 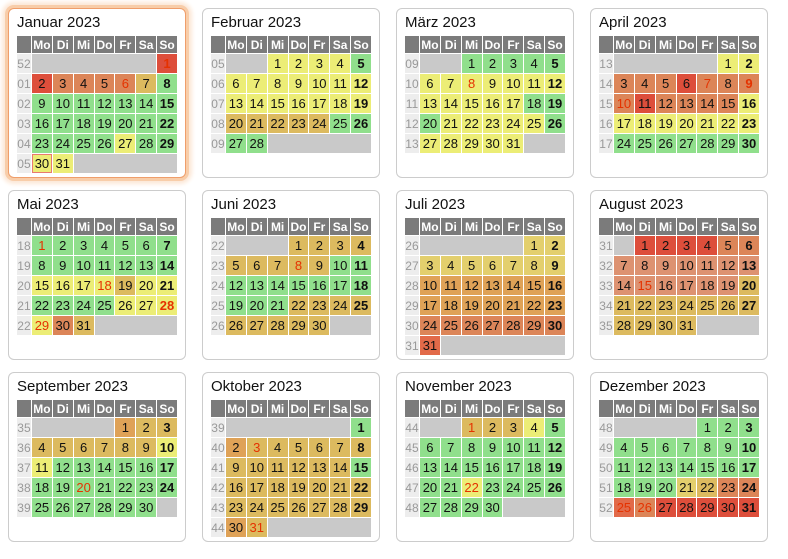 I want to click on day-cell: 16, so click(x=146, y=467).